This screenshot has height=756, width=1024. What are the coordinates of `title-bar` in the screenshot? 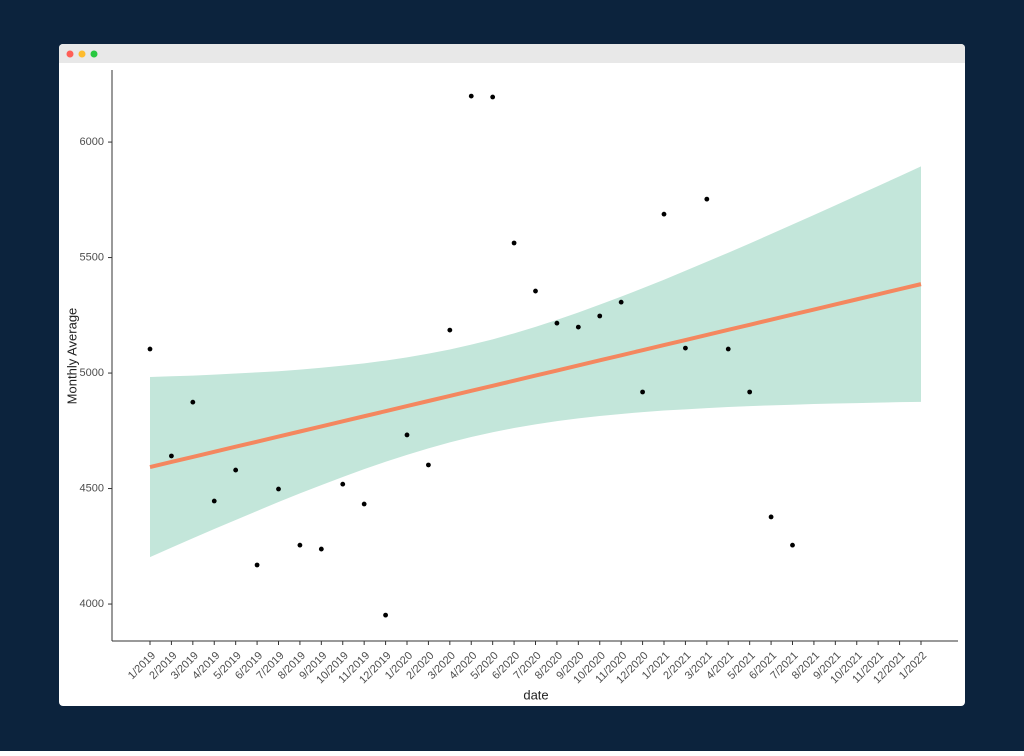 It's located at (512, 53).